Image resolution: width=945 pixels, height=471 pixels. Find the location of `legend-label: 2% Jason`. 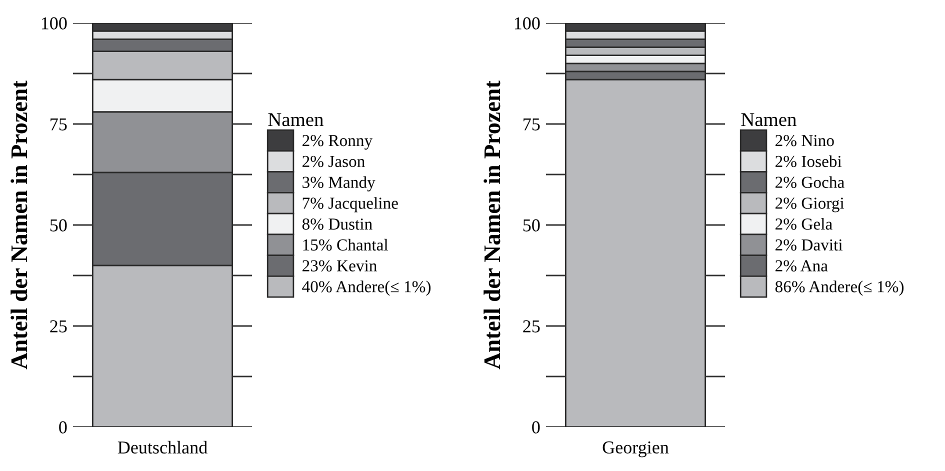

legend-label: 2% Jason is located at coordinates (333, 162).